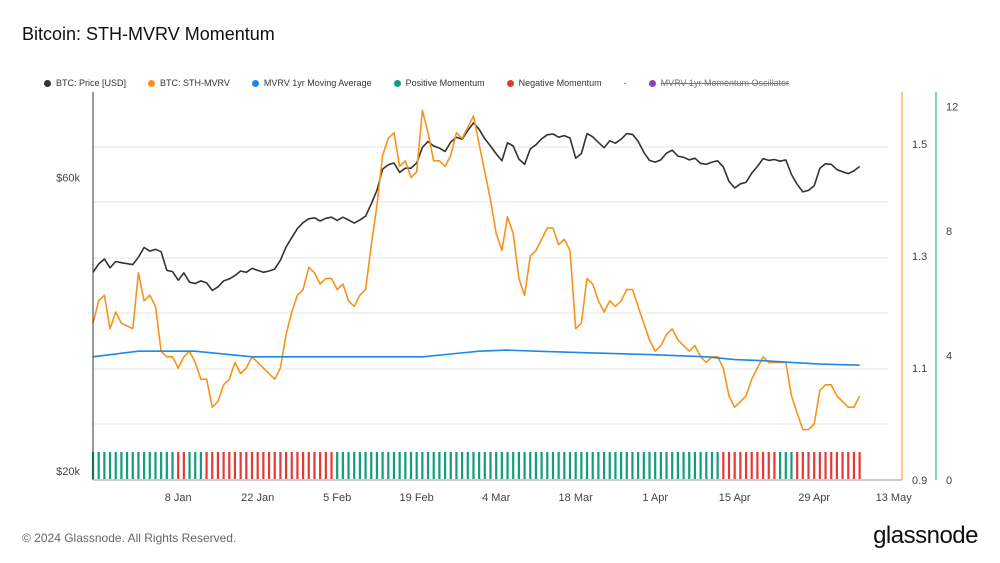  What do you see at coordinates (148, 34) in the screenshot?
I see `chart-title: Bitcoin: STH-MVRV Momentum` at bounding box center [148, 34].